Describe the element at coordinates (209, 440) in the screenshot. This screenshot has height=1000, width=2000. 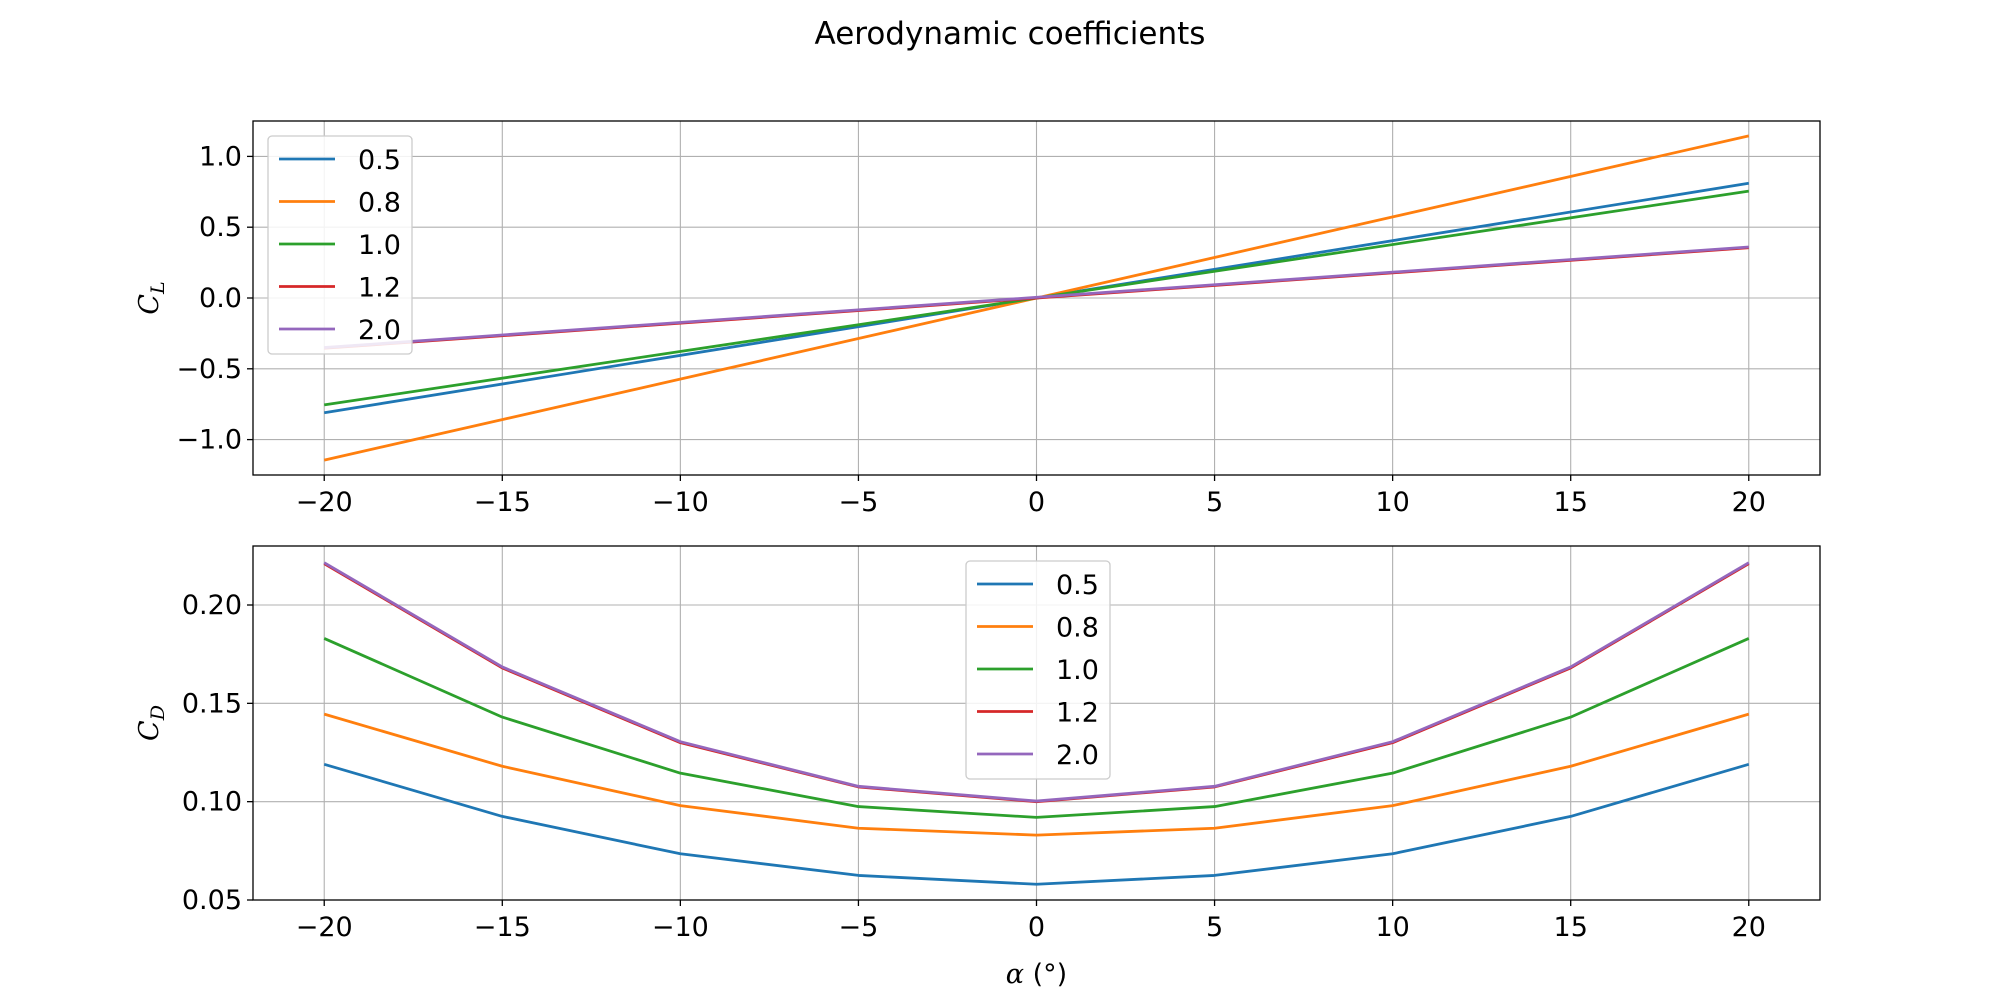
I see `y-tick-label: −1.0` at that location.